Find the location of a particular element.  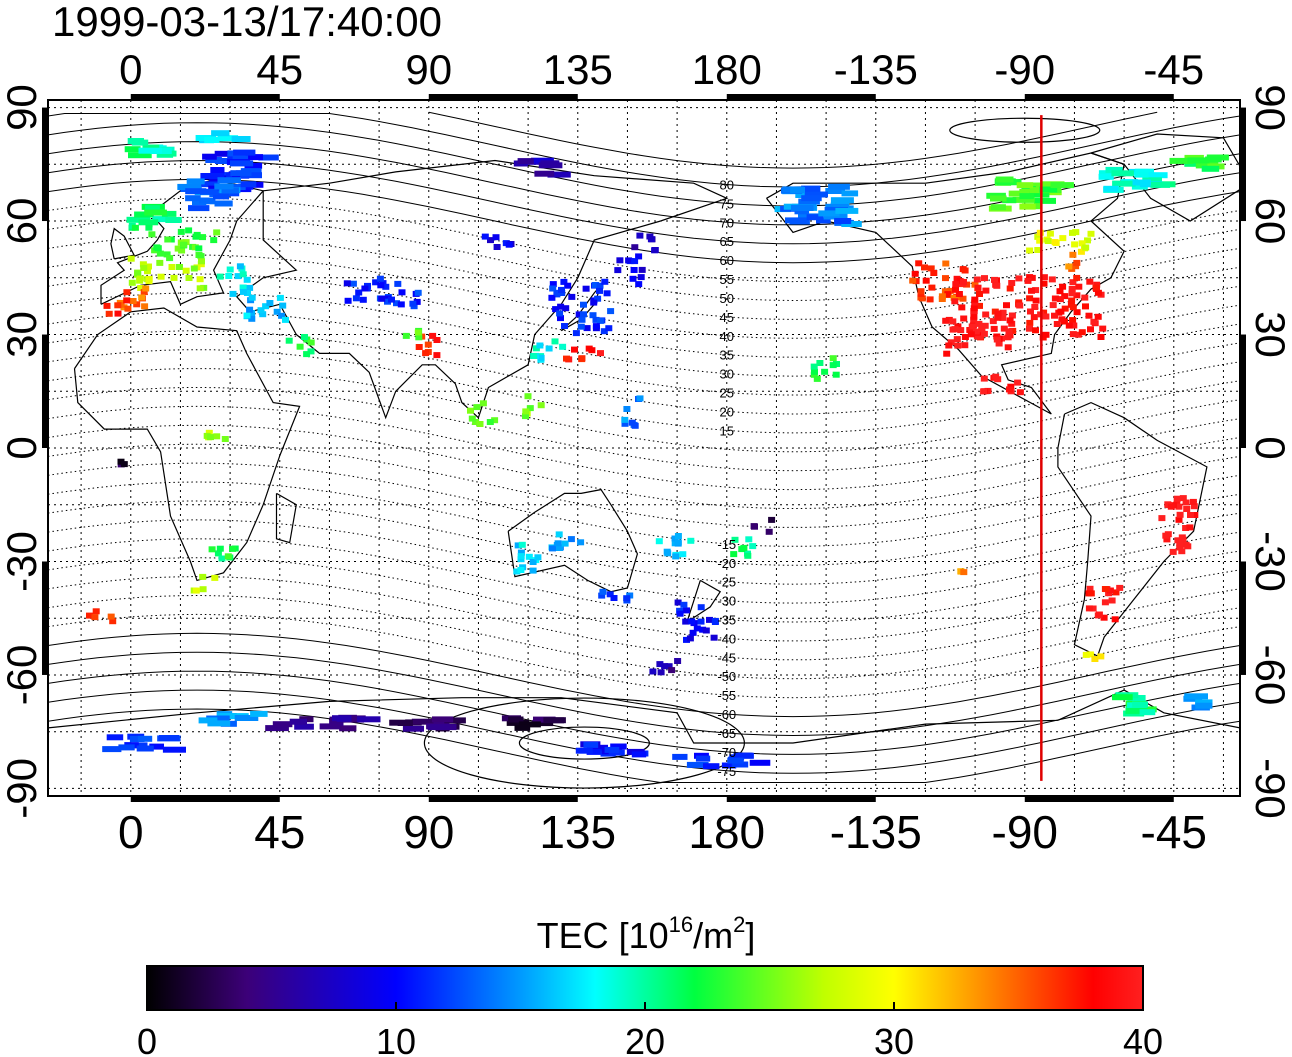

left-lat-label: 30 is located at coordinates (22, 334).